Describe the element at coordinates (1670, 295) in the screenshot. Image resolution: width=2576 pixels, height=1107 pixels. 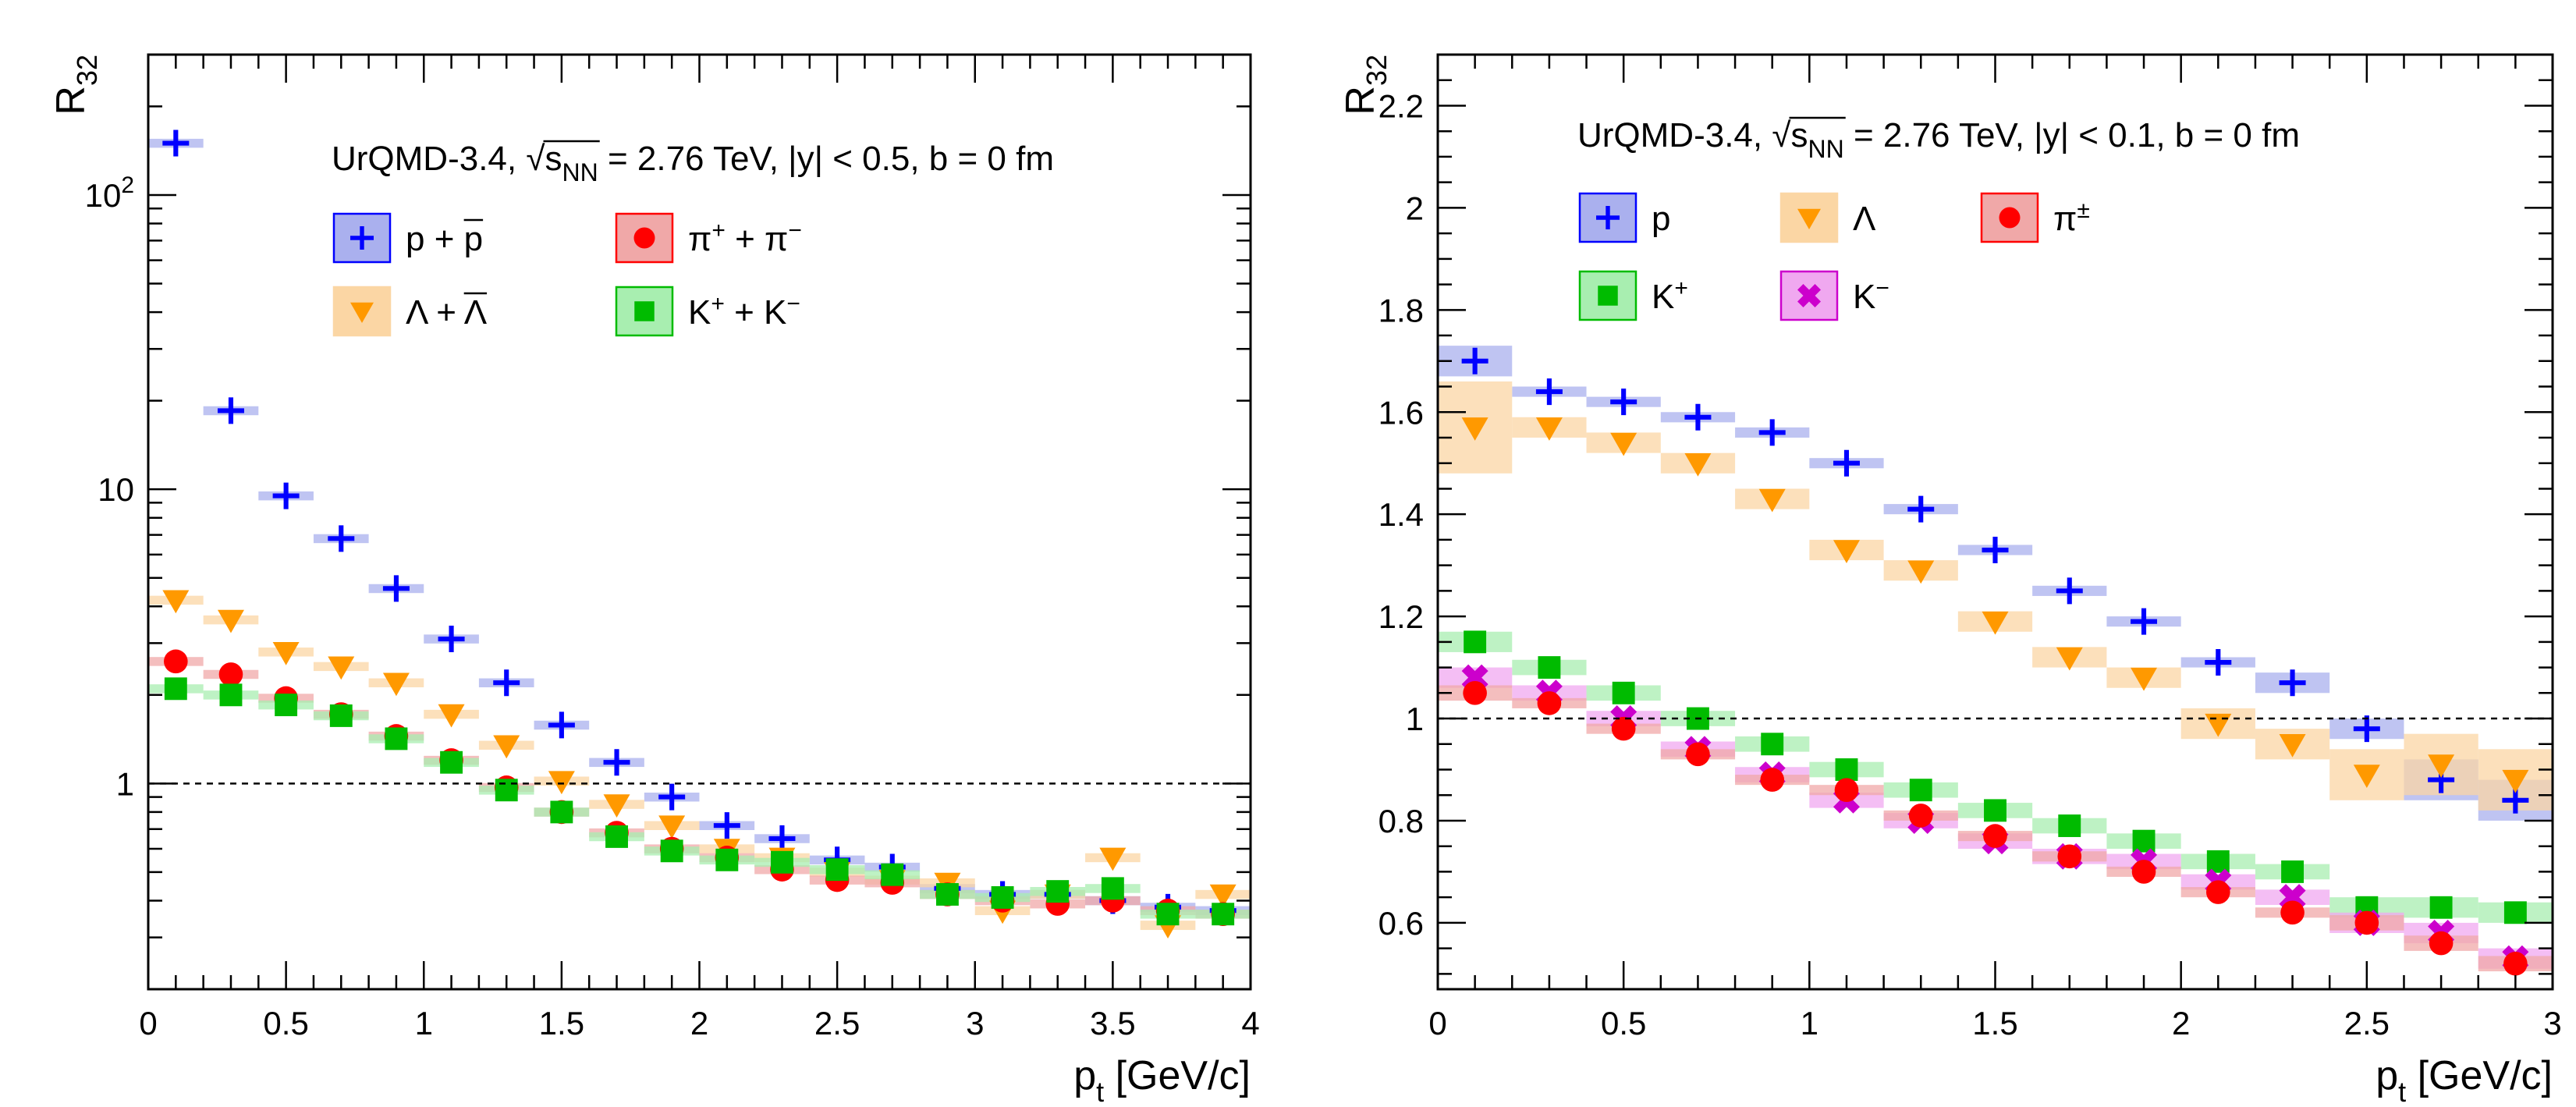
I see `legend-label: K+` at that location.